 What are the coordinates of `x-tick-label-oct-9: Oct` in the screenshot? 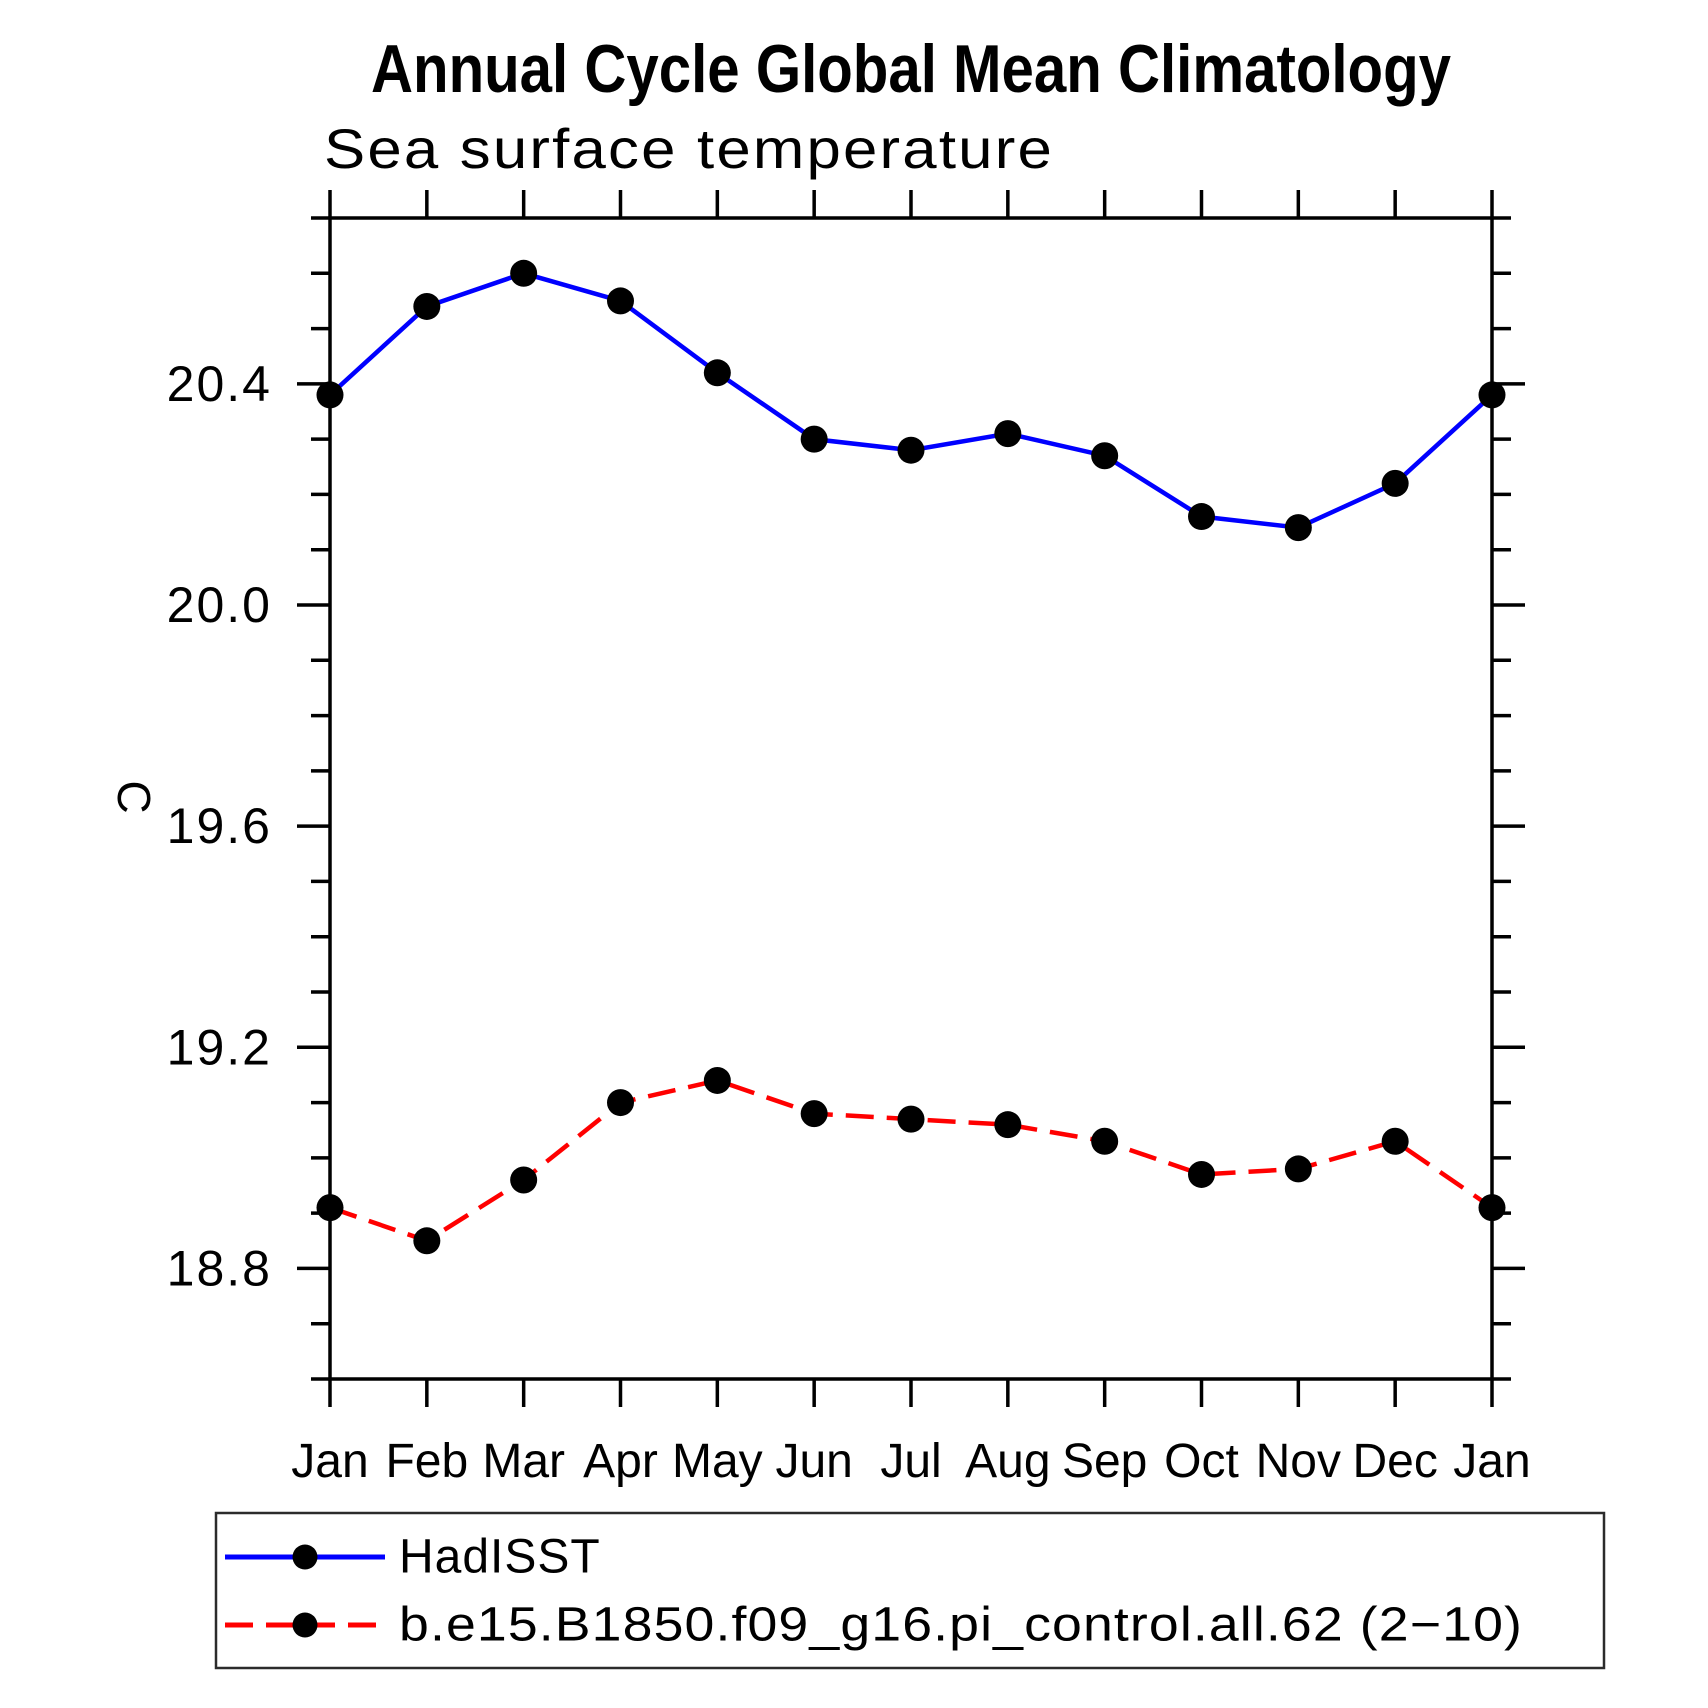 It's located at (1201, 1461).